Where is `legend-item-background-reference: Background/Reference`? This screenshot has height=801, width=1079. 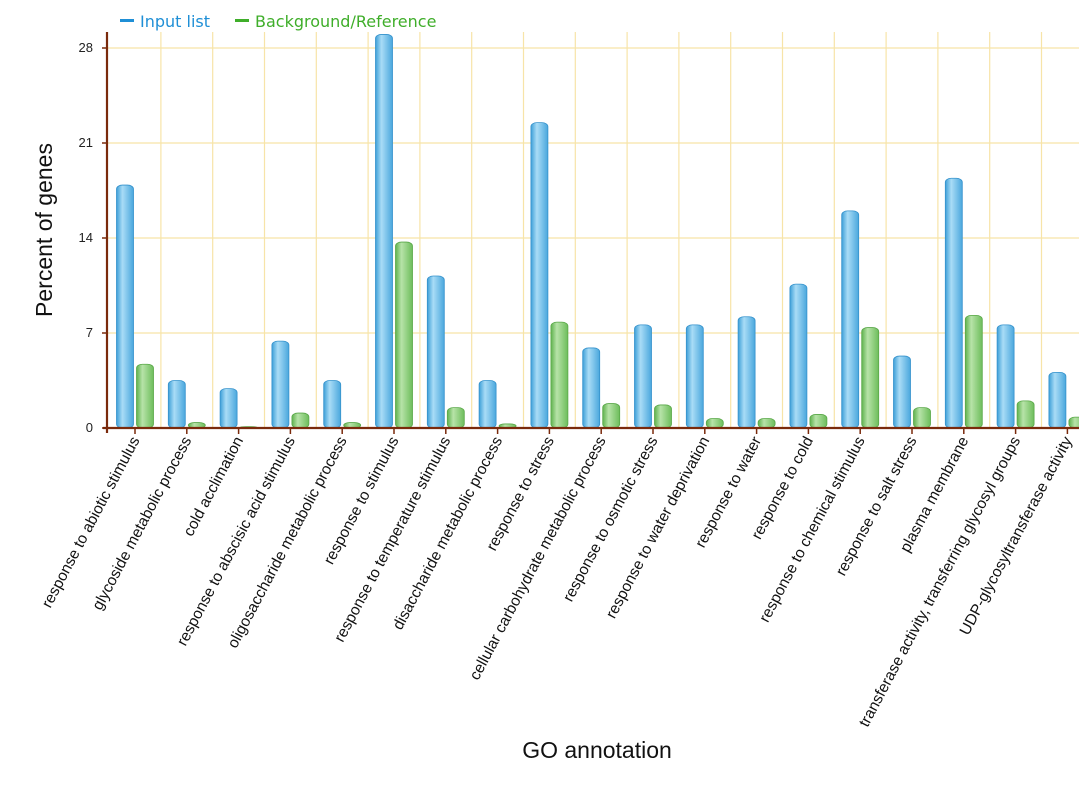
legend-item-background-reference: Background/Reference is located at coordinates (335, 21).